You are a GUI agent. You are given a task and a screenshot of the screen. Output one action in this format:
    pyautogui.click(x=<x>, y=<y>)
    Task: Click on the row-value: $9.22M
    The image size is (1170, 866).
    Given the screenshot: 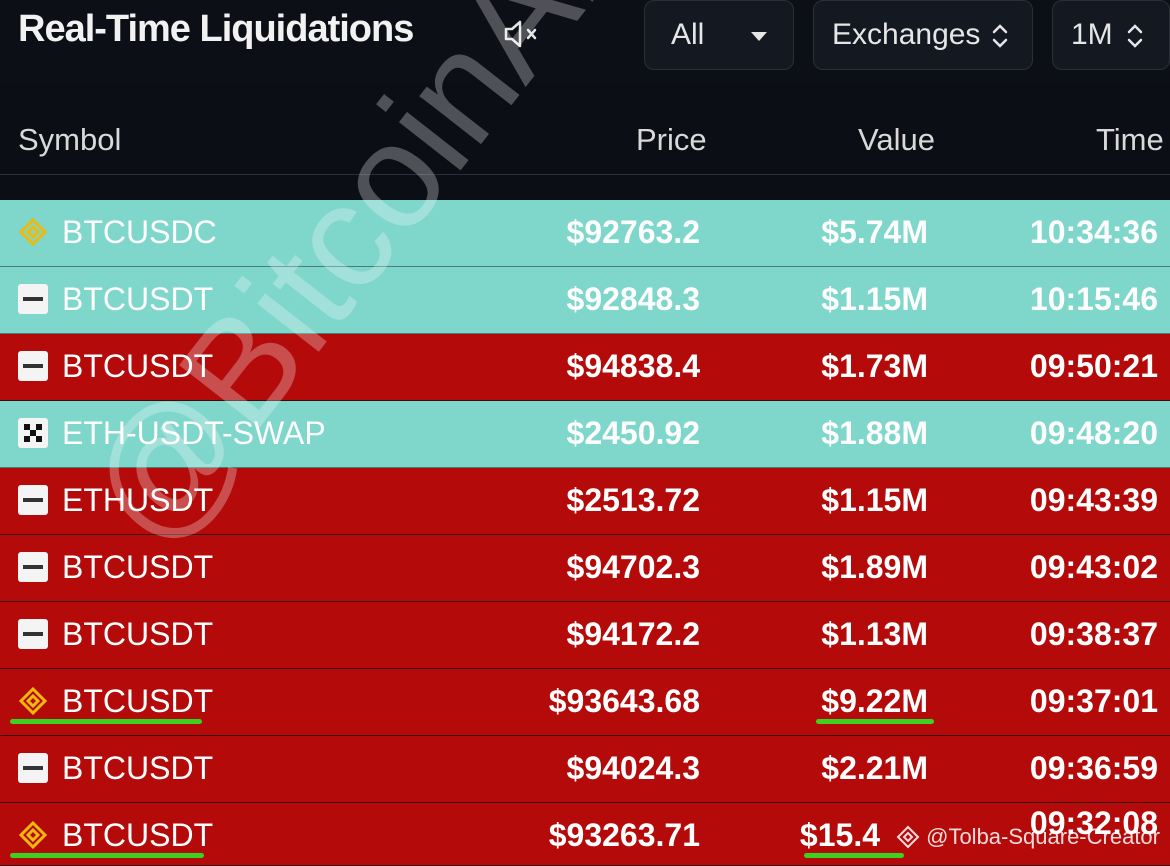 What is the action you would take?
    pyautogui.click(x=874, y=701)
    